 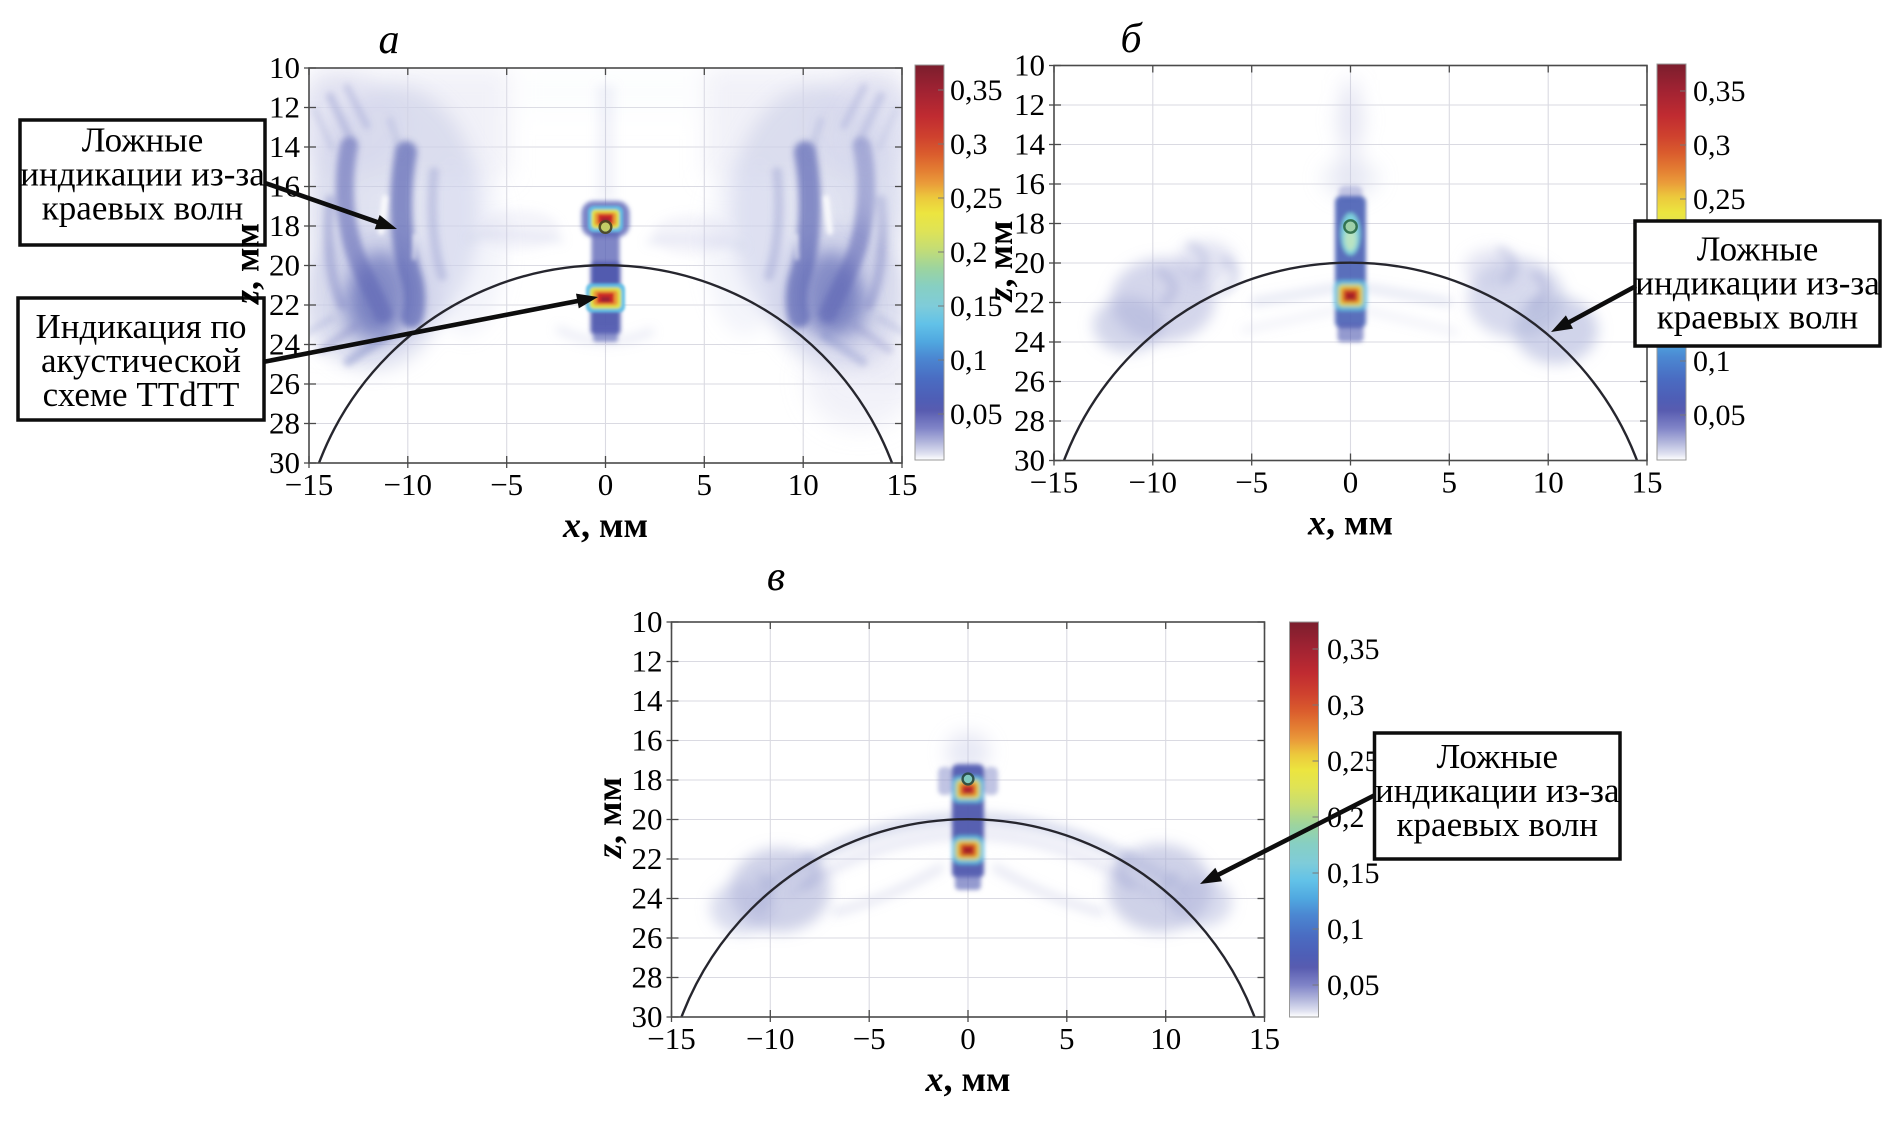 What do you see at coordinates (141, 360) in the screenshot?
I see `svg-text: акустической` at bounding box center [141, 360].